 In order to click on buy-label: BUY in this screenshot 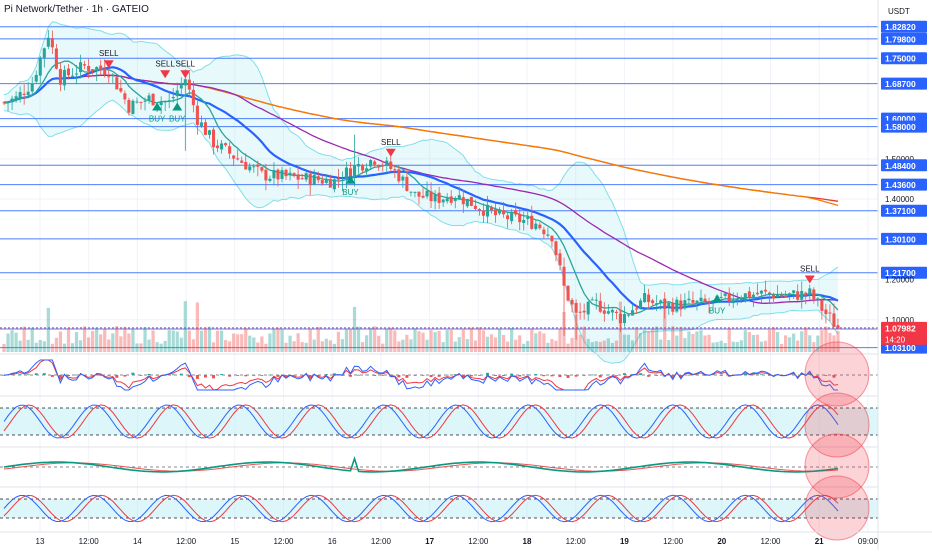, I will do `click(157, 119)`.